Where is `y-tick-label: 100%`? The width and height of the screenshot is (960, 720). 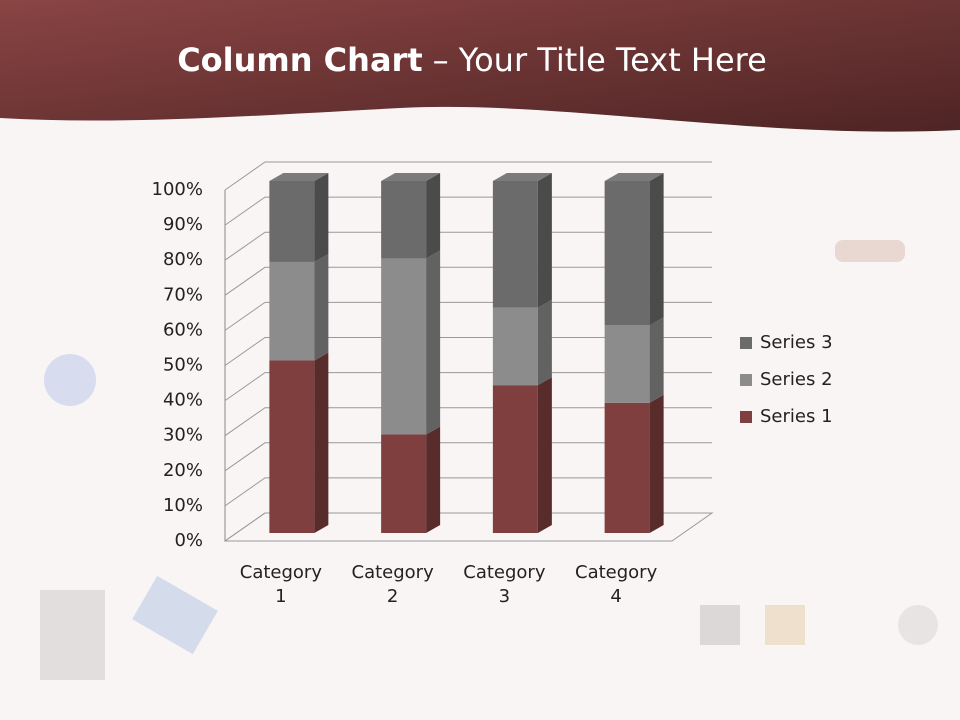
y-tick-label: 100% is located at coordinates (177, 189).